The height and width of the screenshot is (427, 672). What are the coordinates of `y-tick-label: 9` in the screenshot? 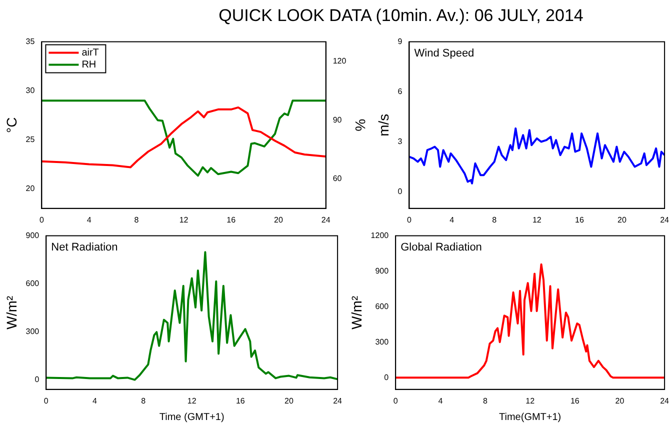 It's located at (400, 41).